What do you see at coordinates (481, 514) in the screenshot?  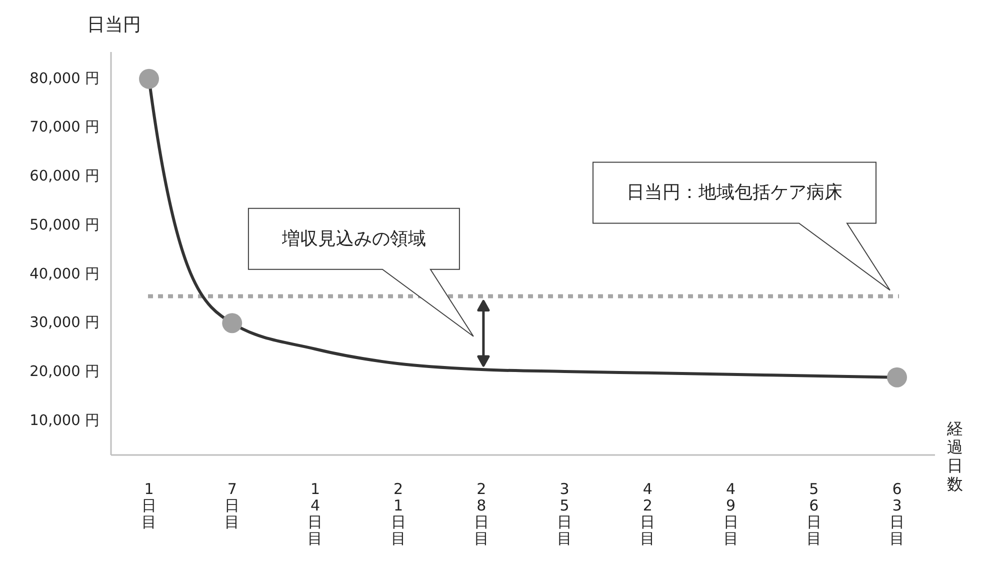 I see `x-tick-label: 28日目` at bounding box center [481, 514].